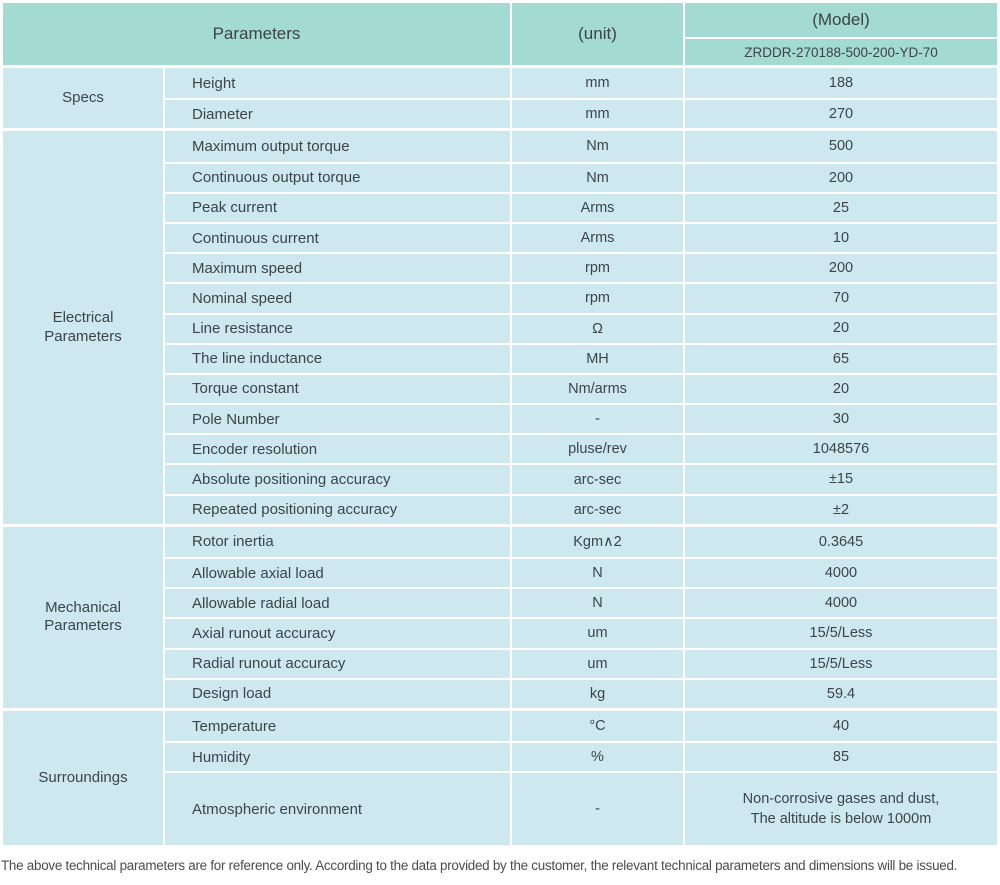 The width and height of the screenshot is (1000, 885). I want to click on param-cell: Pole Number, so click(338, 419).